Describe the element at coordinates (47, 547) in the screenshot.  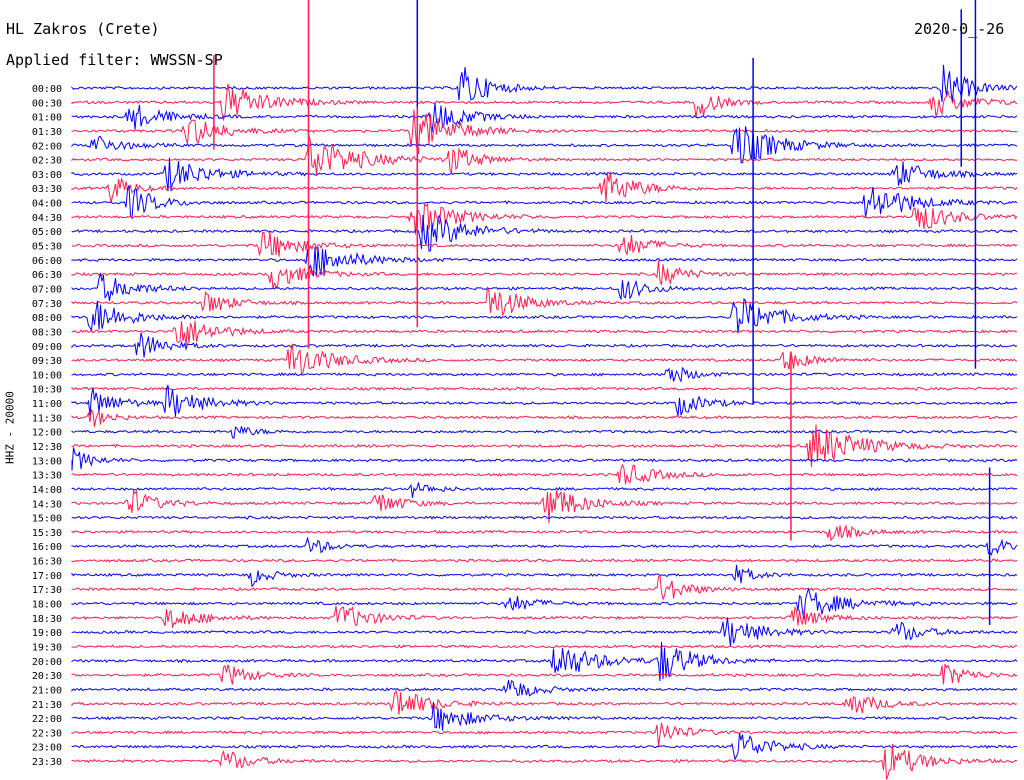
I see `row-time-label: 16:00` at that location.